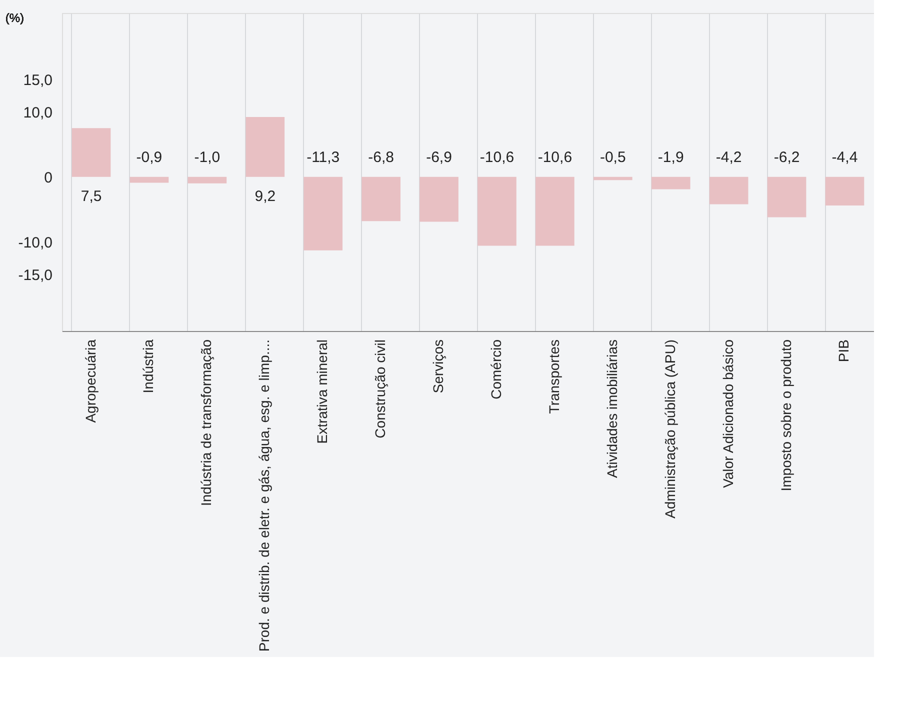  What do you see at coordinates (554, 377) in the screenshot?
I see `x-tick-label: Transportes` at bounding box center [554, 377].